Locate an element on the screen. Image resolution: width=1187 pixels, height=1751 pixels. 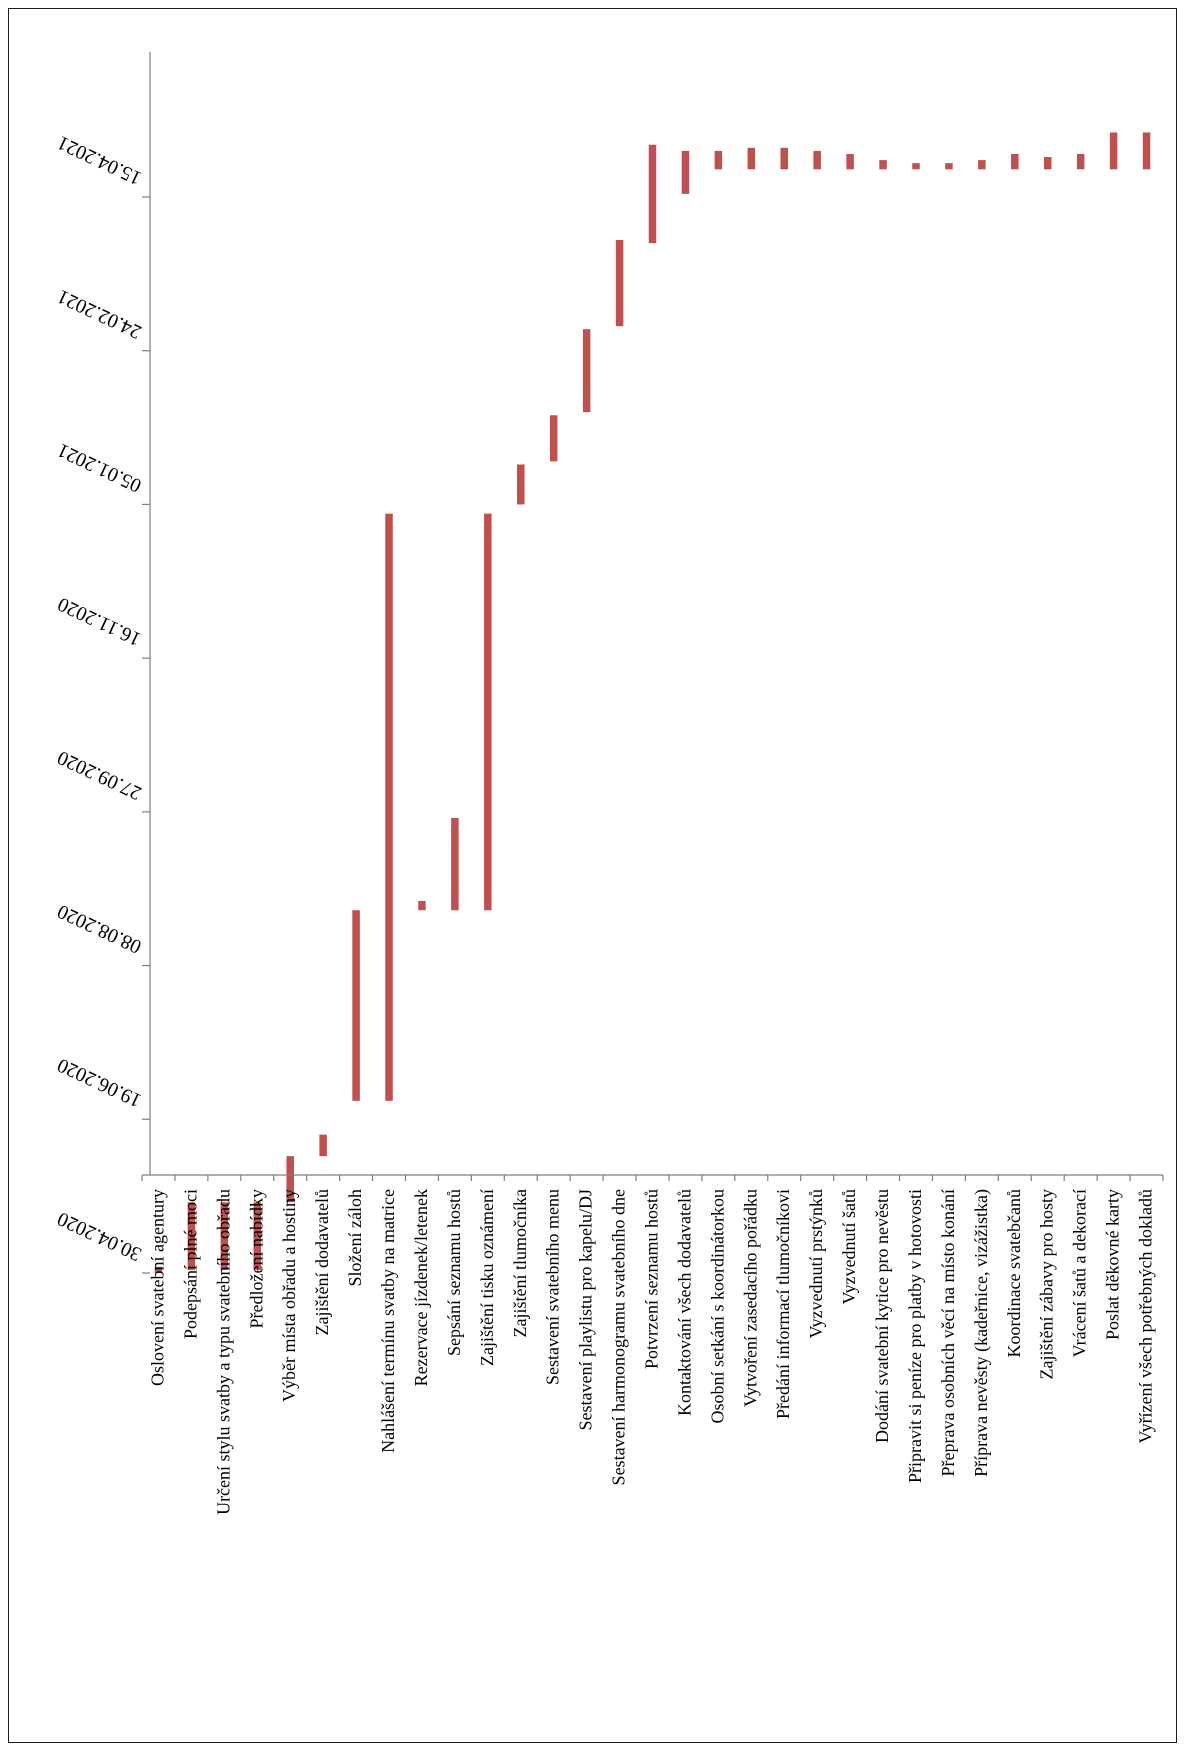
value-tick-label: 27.09.2020 is located at coordinates (99, 775).